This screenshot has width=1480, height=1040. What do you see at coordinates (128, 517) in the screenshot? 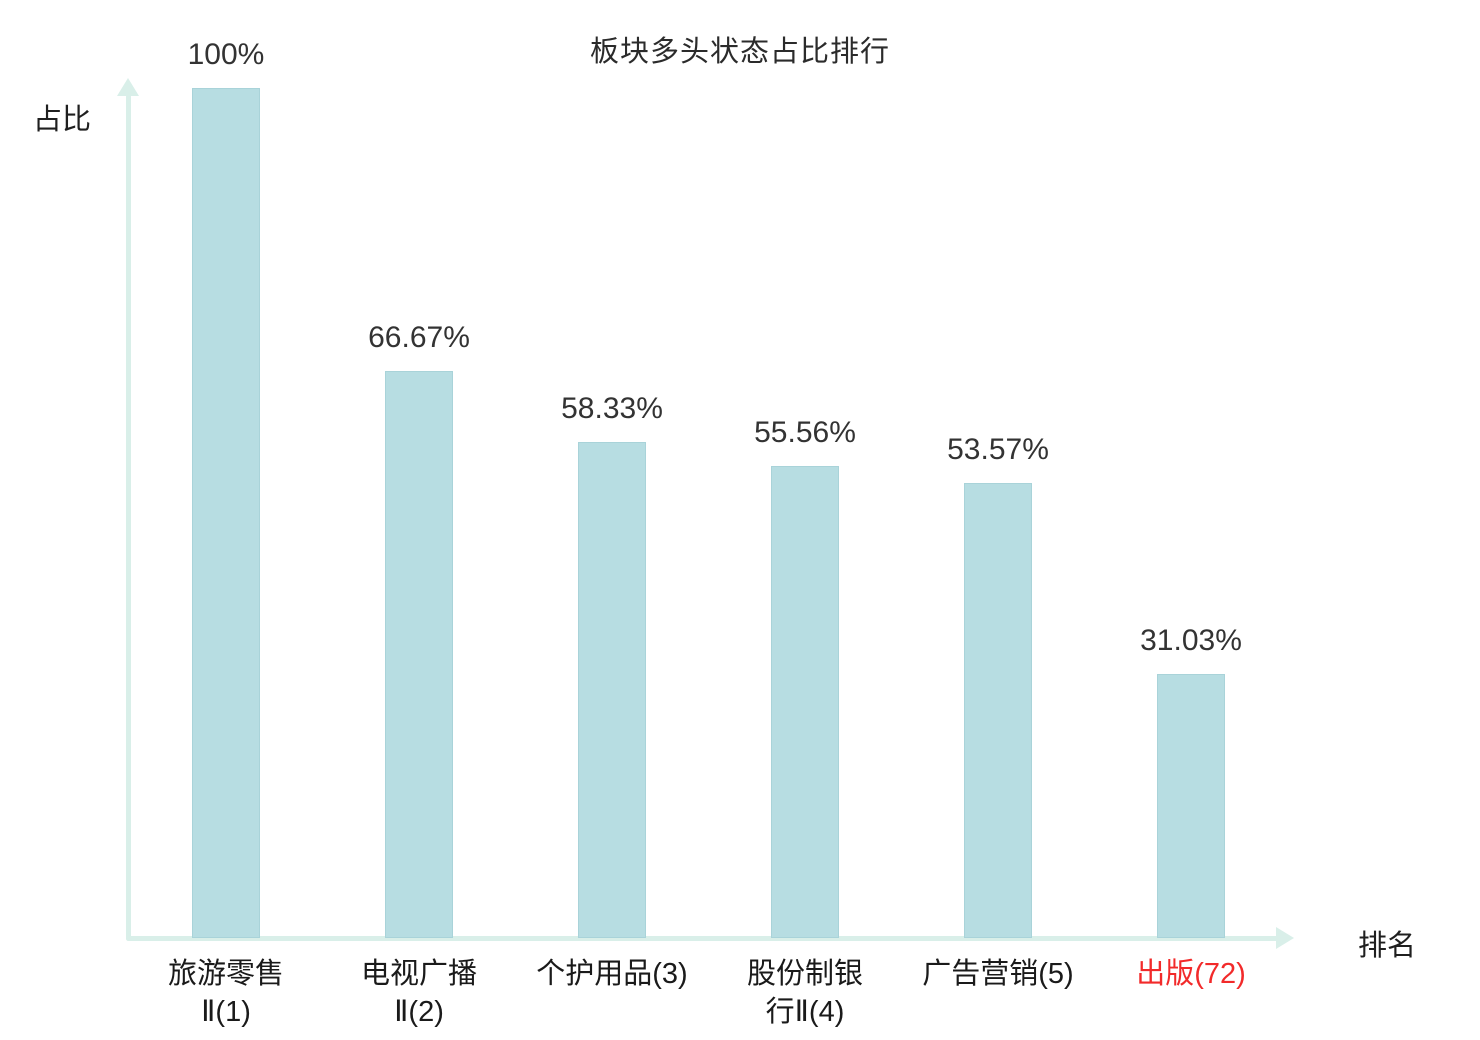
I see `y-axis-line` at bounding box center [128, 517].